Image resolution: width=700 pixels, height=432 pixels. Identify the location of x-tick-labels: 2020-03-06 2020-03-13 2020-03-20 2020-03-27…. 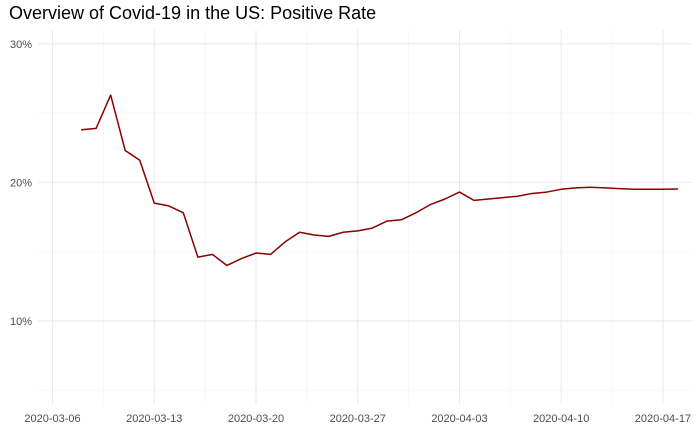
(357, 419).